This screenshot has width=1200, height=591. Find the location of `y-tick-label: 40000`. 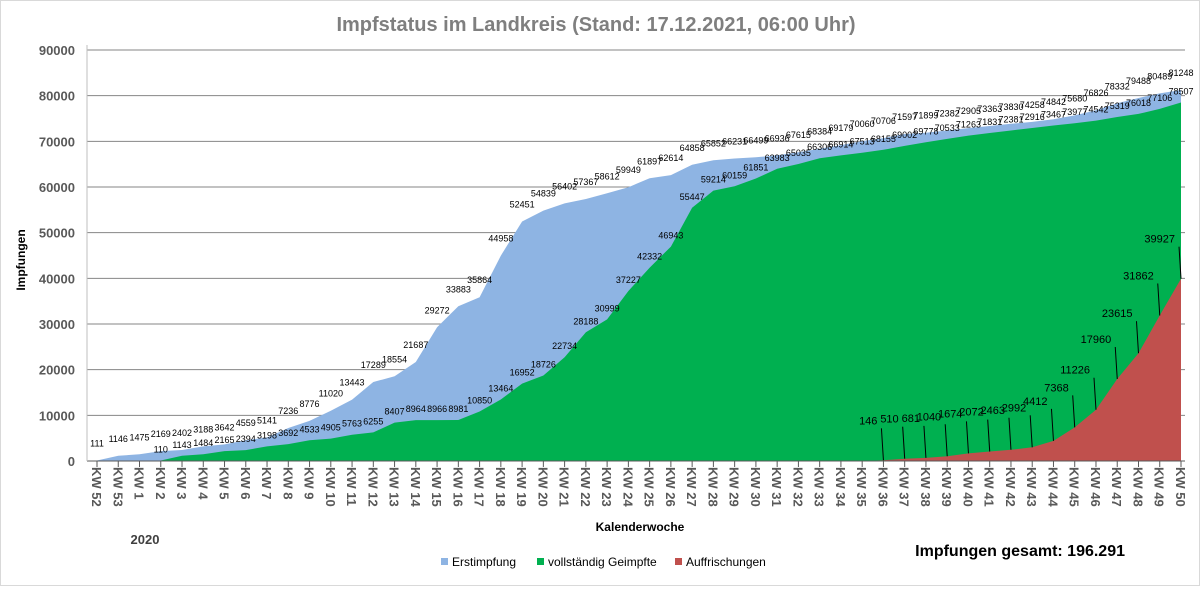

y-tick-label: 40000 is located at coordinates (57, 278).